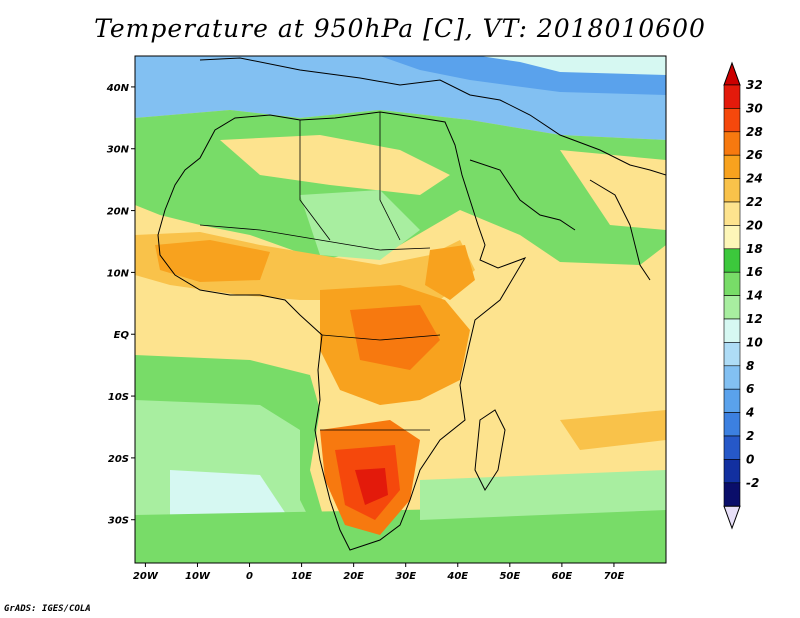 The height and width of the screenshot is (618, 800). What do you see at coordinates (118, 88) in the screenshot?
I see `lat-label: 40N` at bounding box center [118, 88].